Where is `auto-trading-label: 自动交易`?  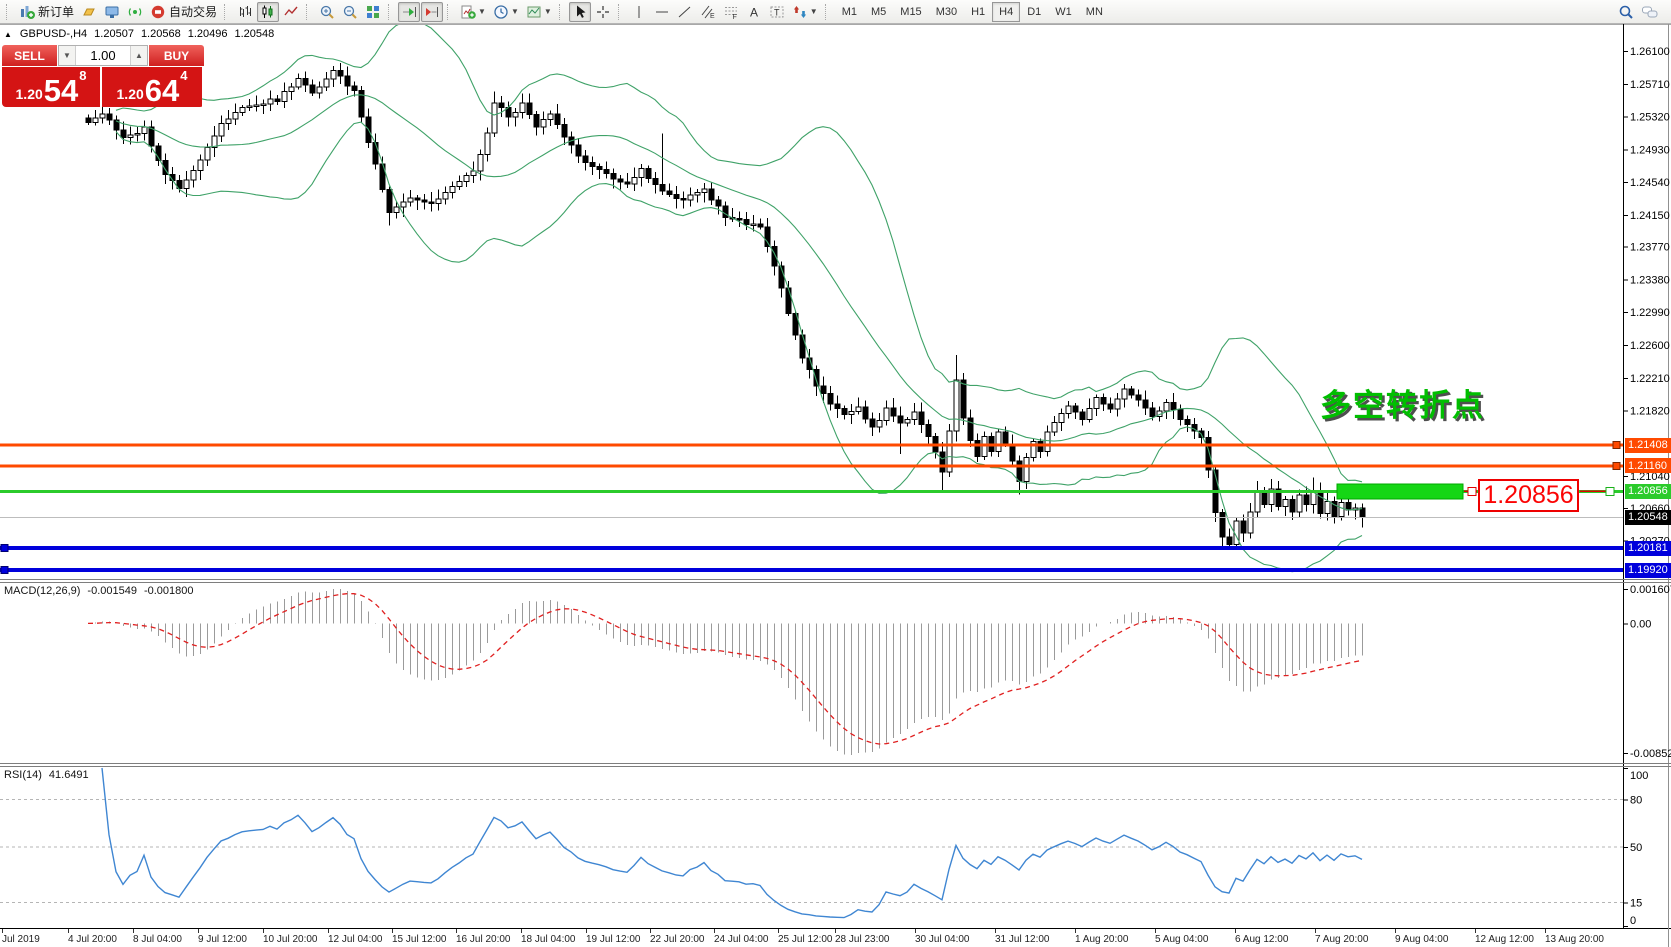
auto-trading-label: 自动交易 is located at coordinates (193, 12).